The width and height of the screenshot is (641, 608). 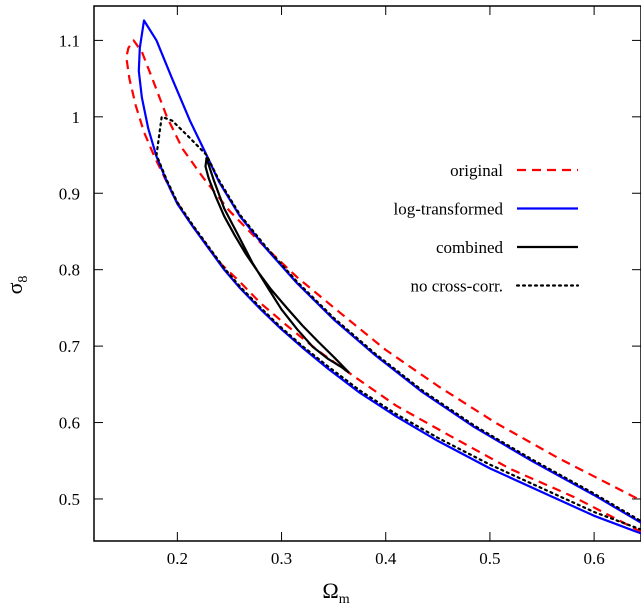 What do you see at coordinates (69, 40) in the screenshot?
I see `y-tick-label: 1.1` at bounding box center [69, 40].